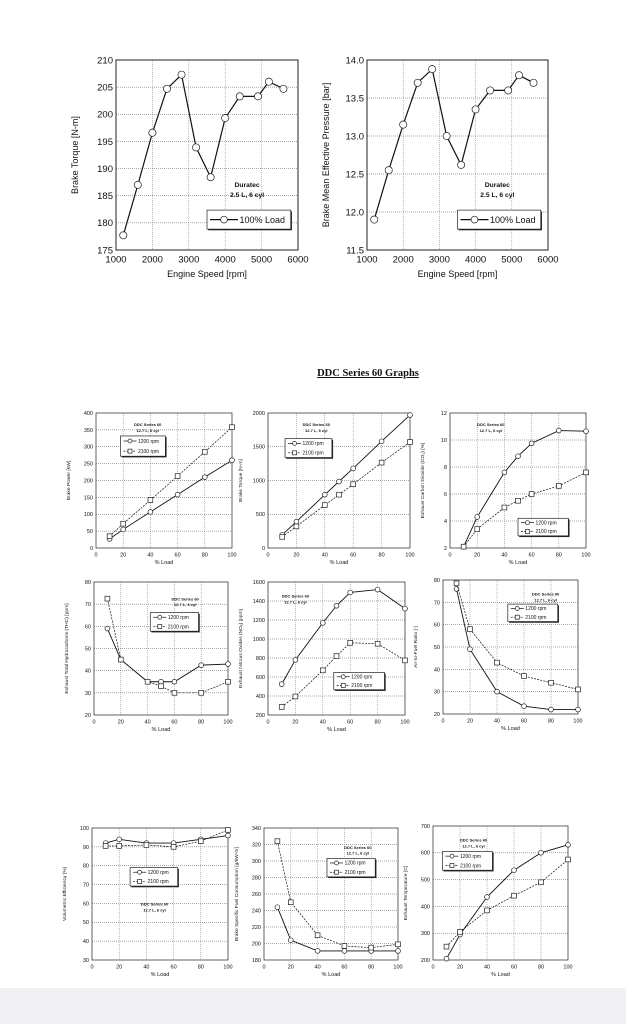  Describe the element at coordinates (88, 583) in the screenshot. I see `y-tick-label: 80` at that location.